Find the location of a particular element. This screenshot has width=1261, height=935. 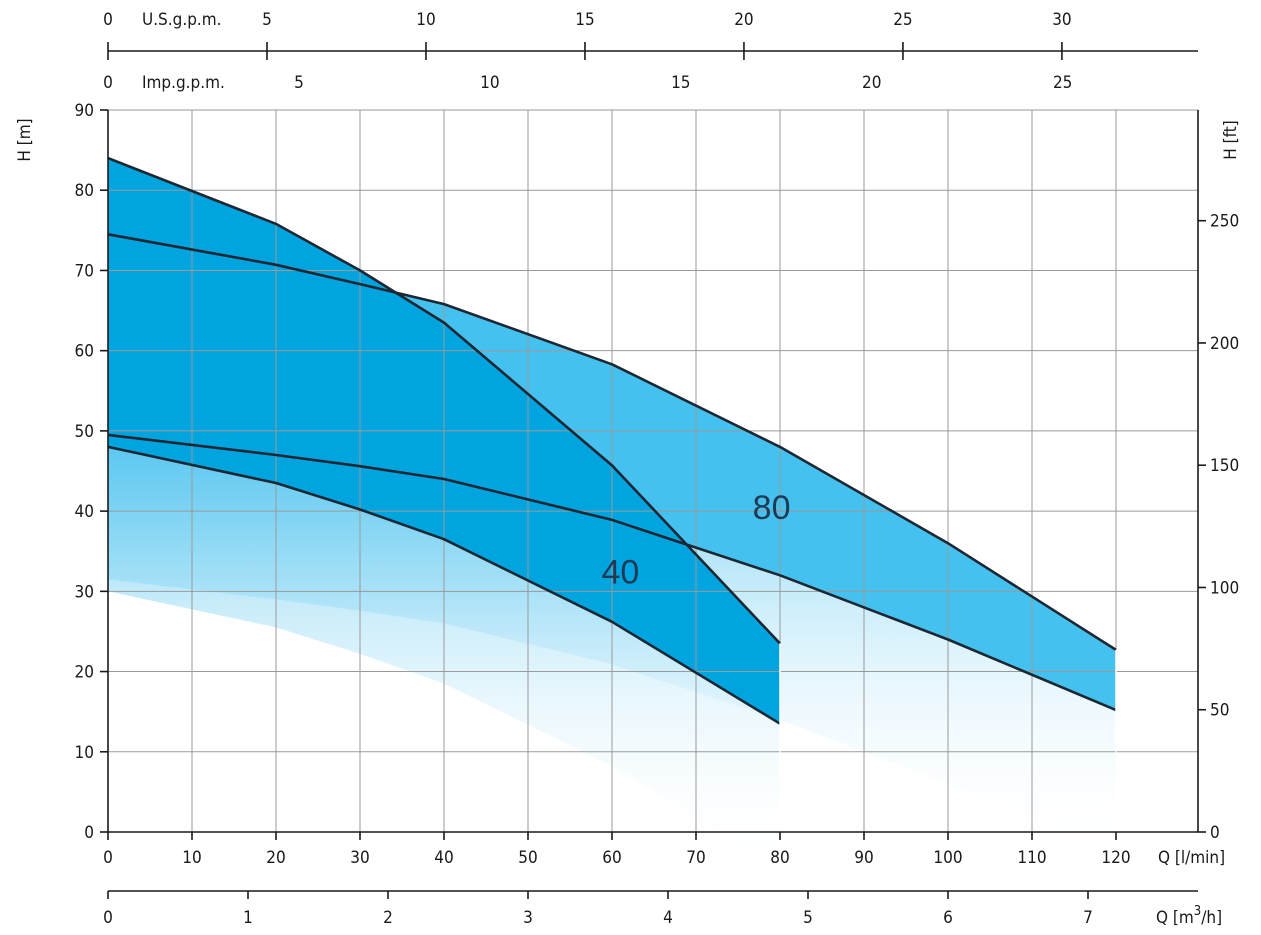

y-tick-label-20: 20 is located at coordinates (84, 673).